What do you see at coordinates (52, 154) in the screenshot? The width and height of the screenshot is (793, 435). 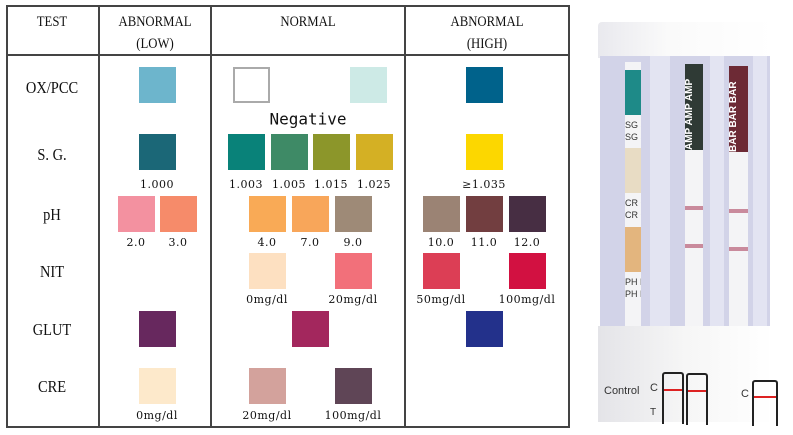 I see `row-label: S. G.` at bounding box center [52, 154].